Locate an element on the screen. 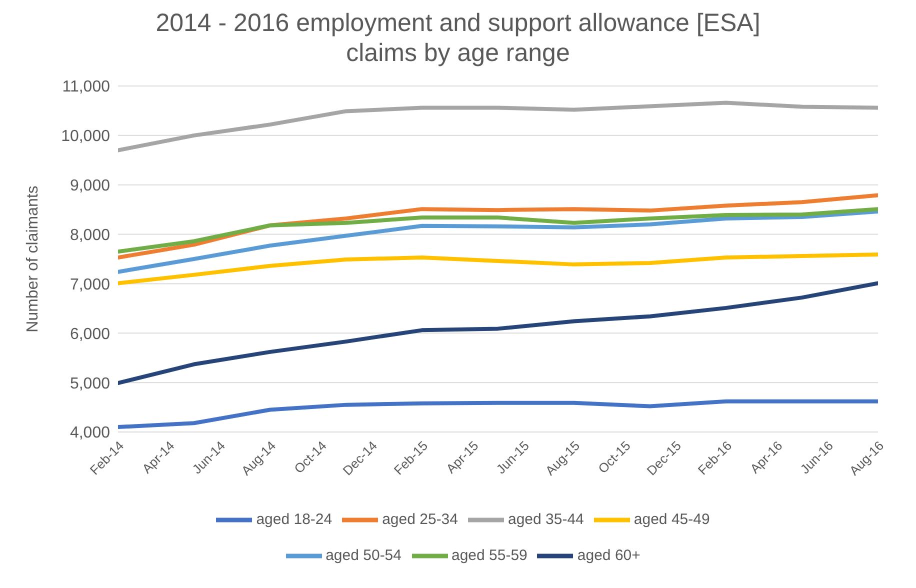  legend-label: aged 18-24 is located at coordinates (294, 519).